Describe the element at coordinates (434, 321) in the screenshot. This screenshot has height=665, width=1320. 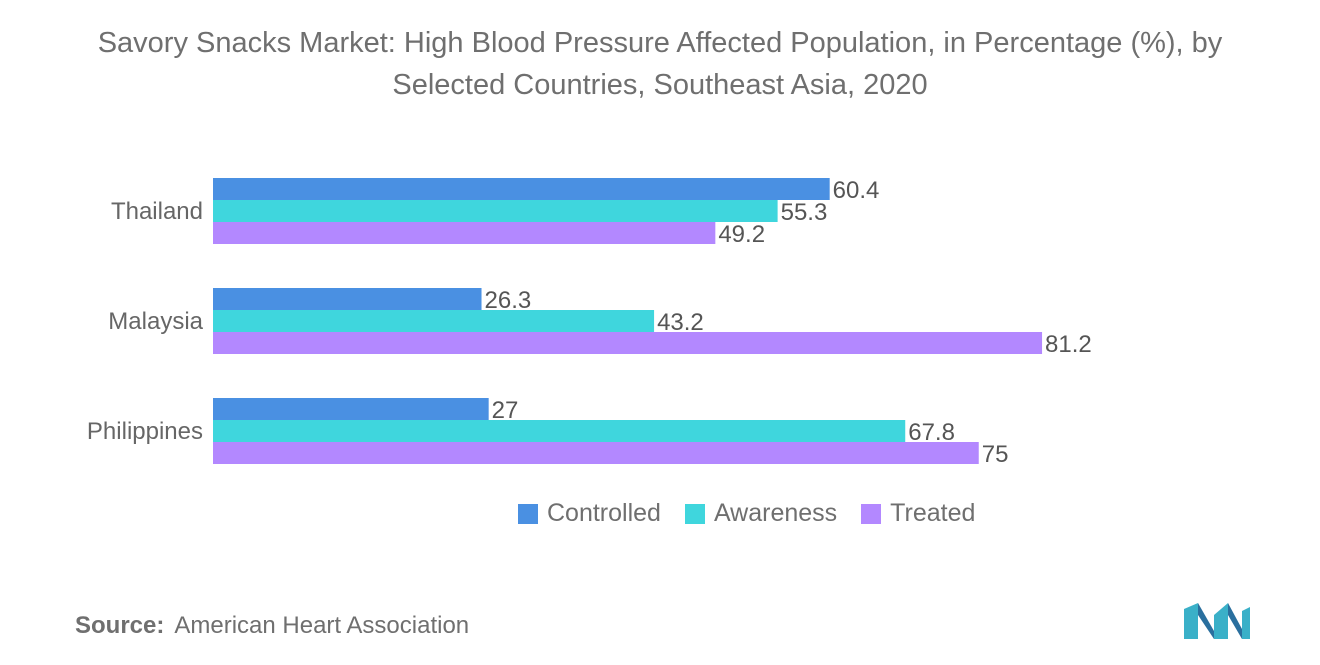
I see `bar-malaysia-awareness` at that location.